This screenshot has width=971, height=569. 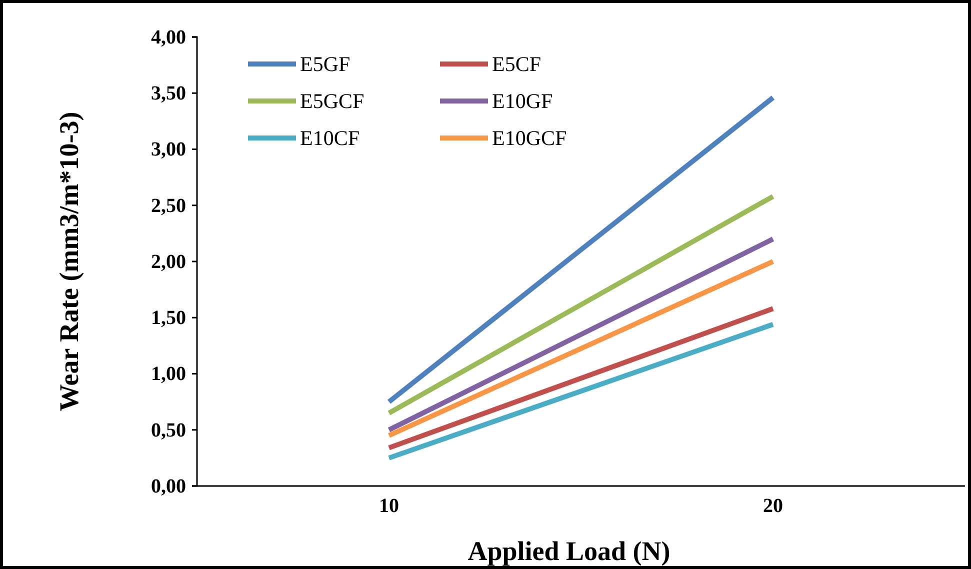 I want to click on x-axis-title: Applied Load (N), so click(x=569, y=551).